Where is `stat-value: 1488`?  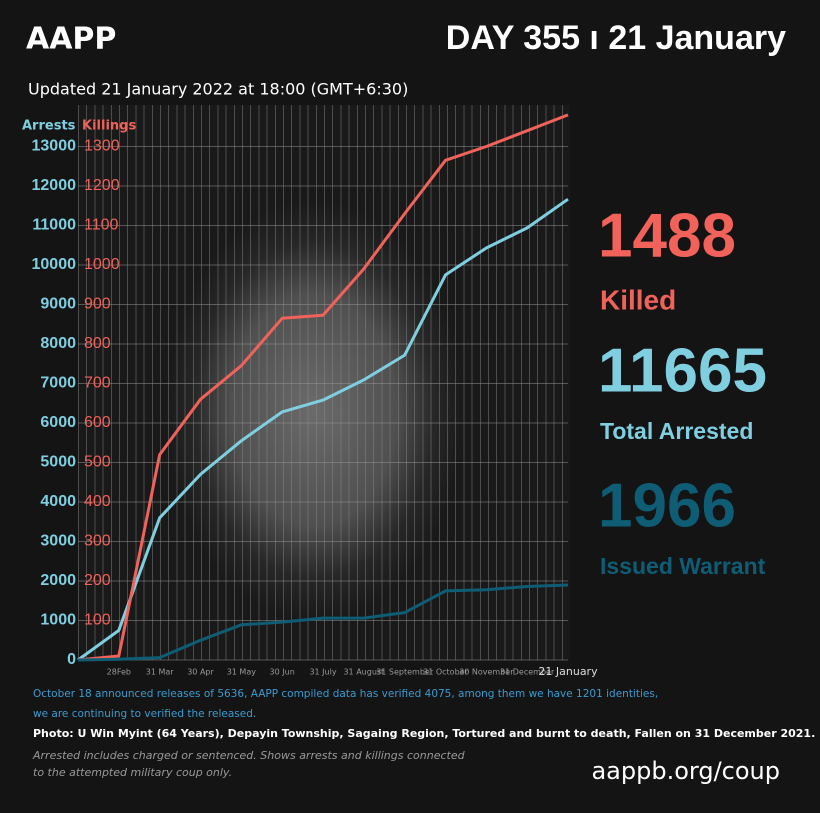 stat-value: 1488 is located at coordinates (667, 235).